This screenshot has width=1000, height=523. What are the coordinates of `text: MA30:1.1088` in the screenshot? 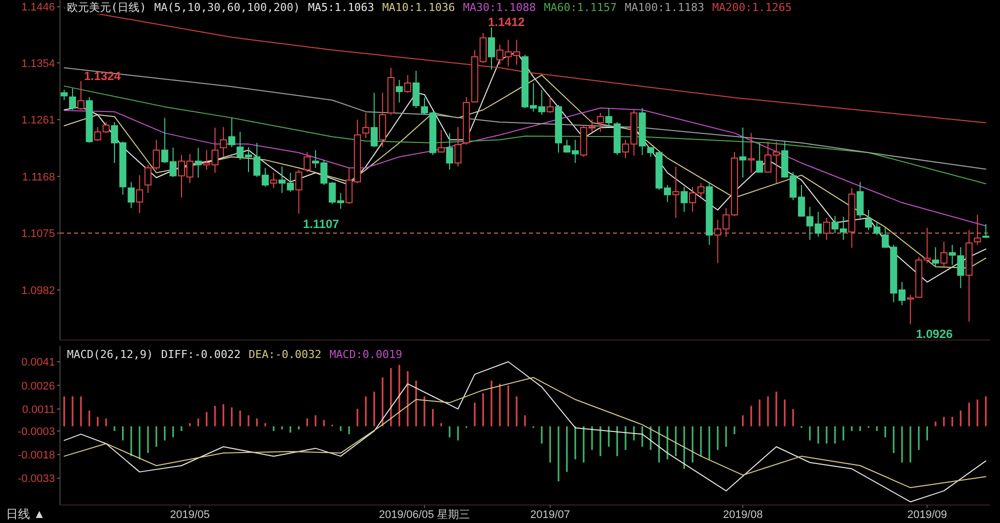 It's located at (499, 7).